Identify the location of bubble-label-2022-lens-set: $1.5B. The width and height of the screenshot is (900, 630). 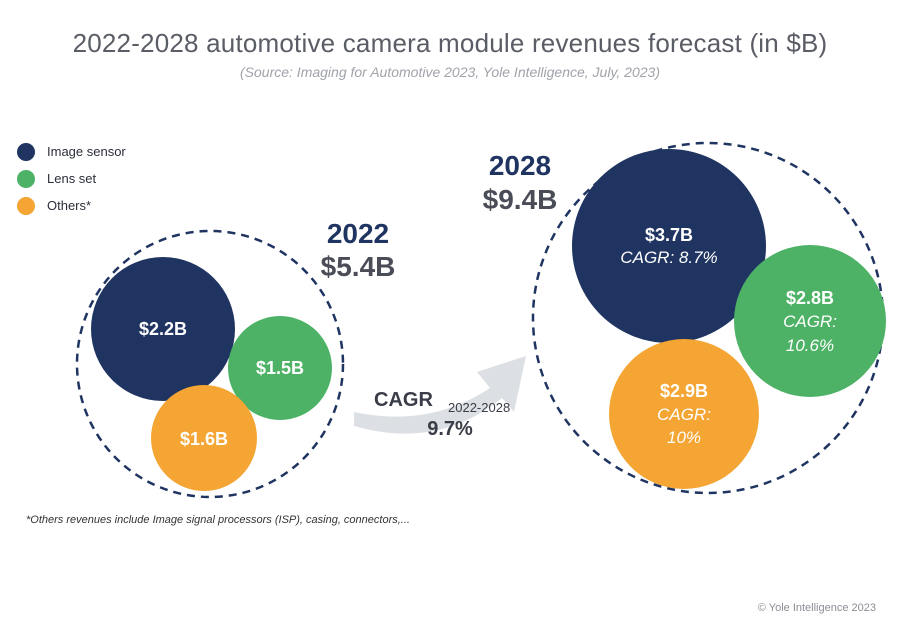
(280, 368).